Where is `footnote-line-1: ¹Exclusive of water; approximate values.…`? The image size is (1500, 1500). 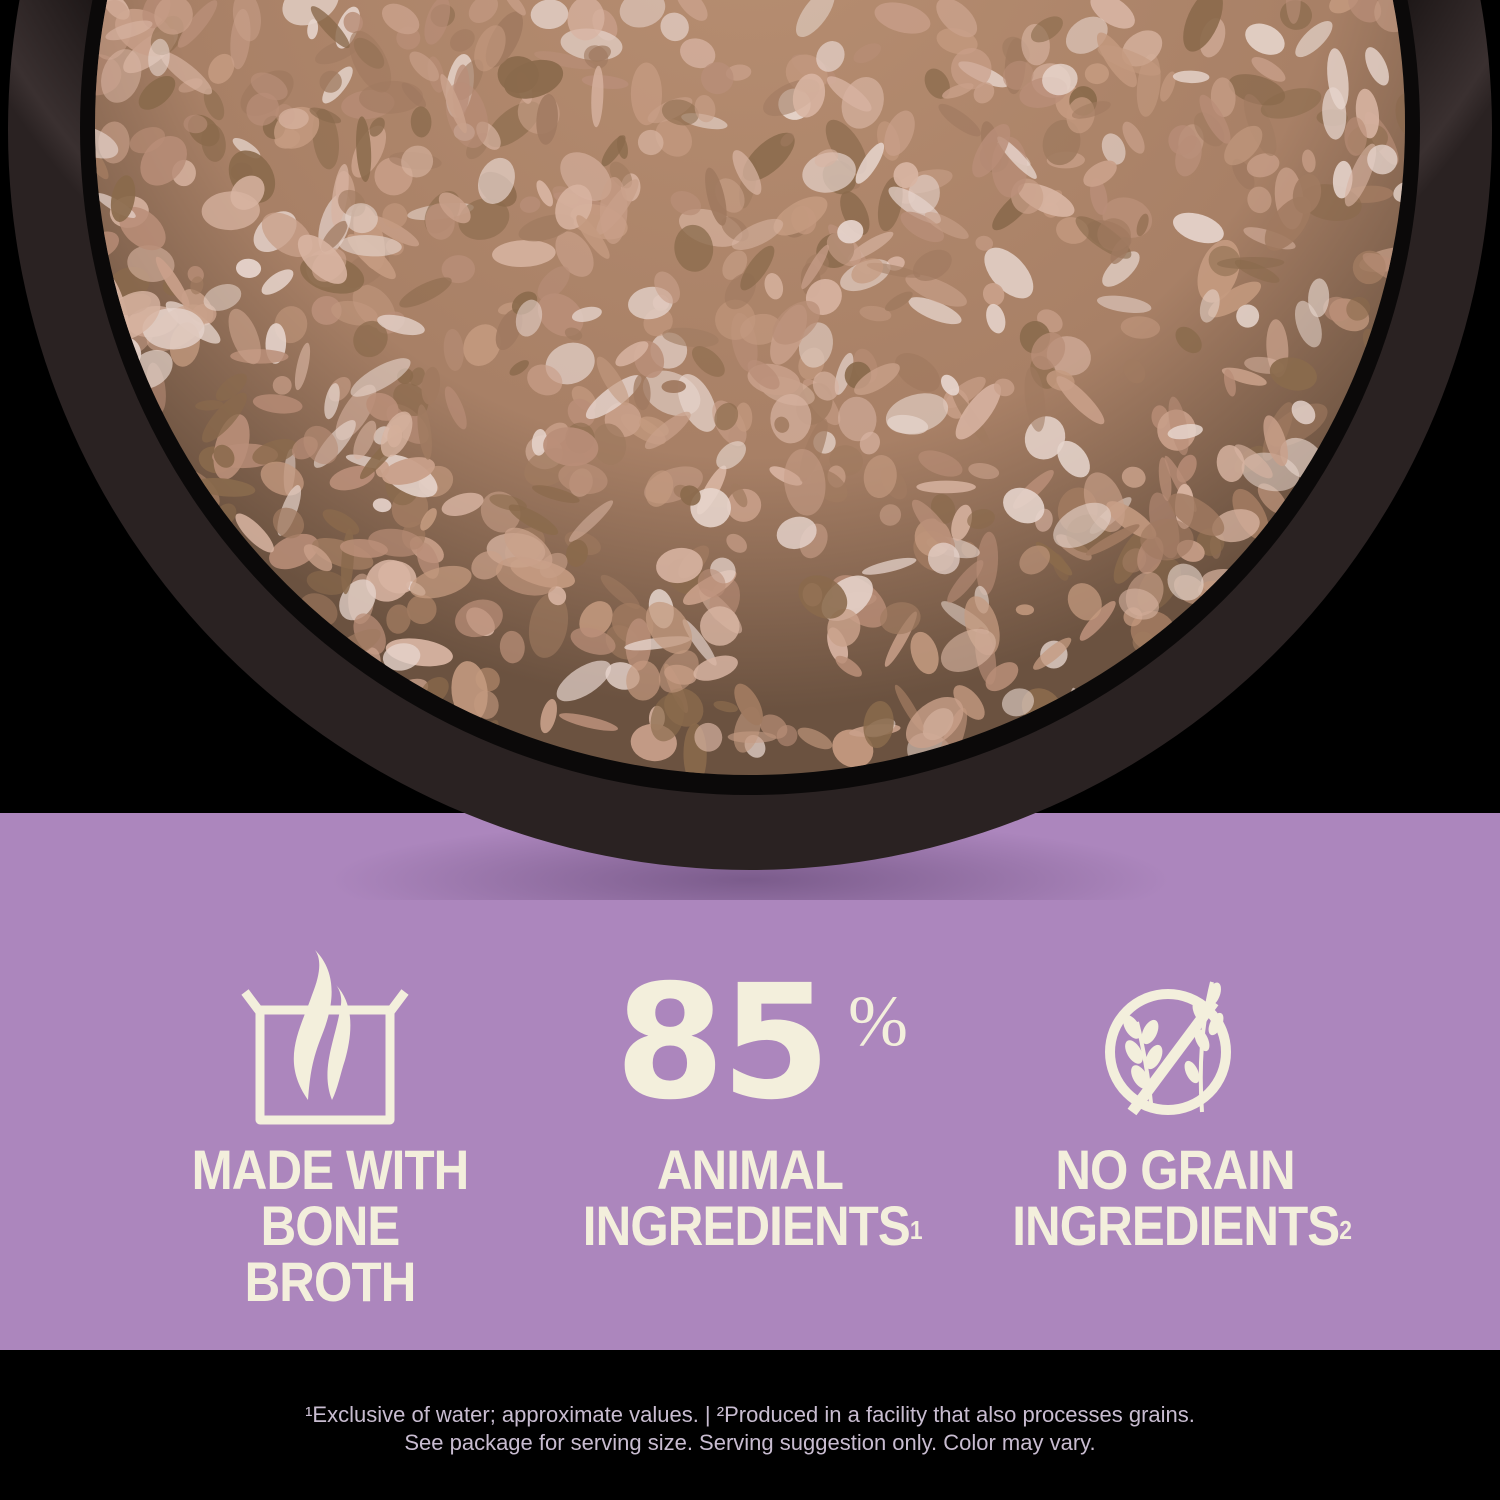 footnote-line-1: ¹Exclusive of water; approximate values.… is located at coordinates (750, 1414).